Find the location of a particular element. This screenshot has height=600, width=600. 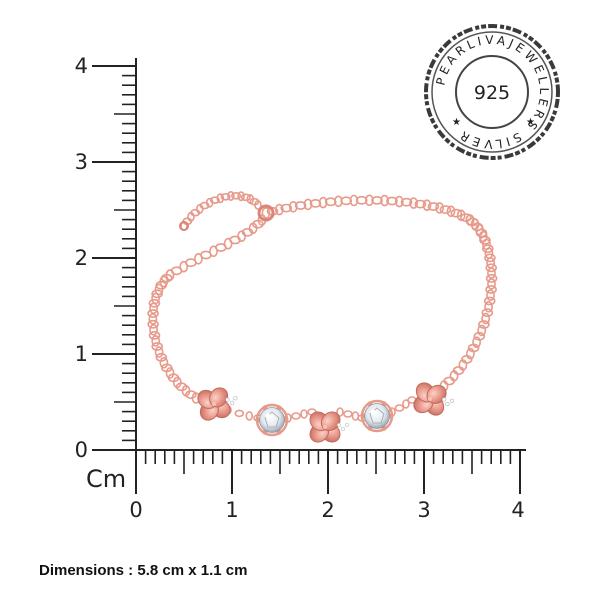

horizontal-ruler-labels: 0 1 2 3 4 is located at coordinates (326, 510).